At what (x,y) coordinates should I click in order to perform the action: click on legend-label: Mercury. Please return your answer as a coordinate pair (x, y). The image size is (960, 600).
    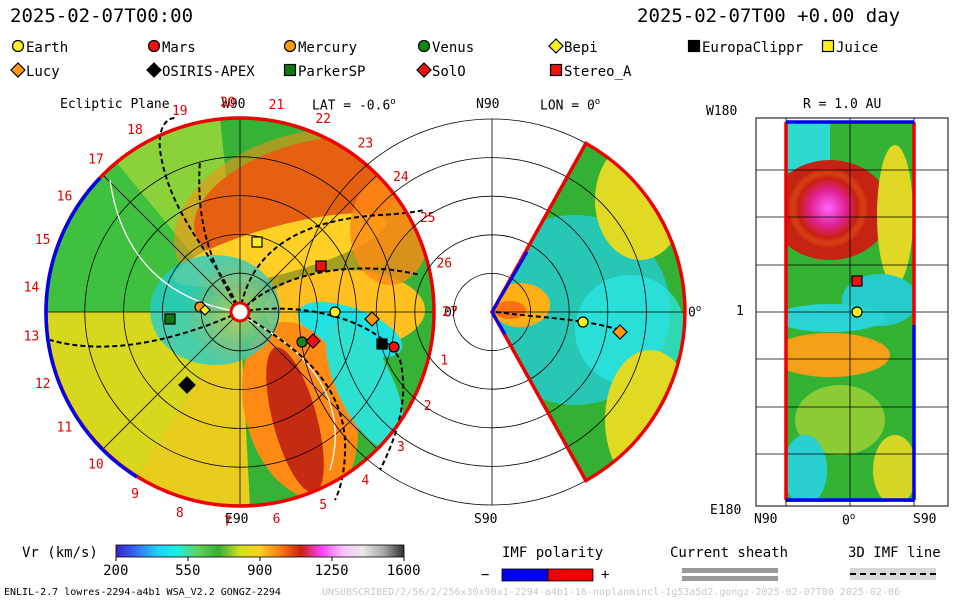
    Looking at the image, I should click on (328, 48).